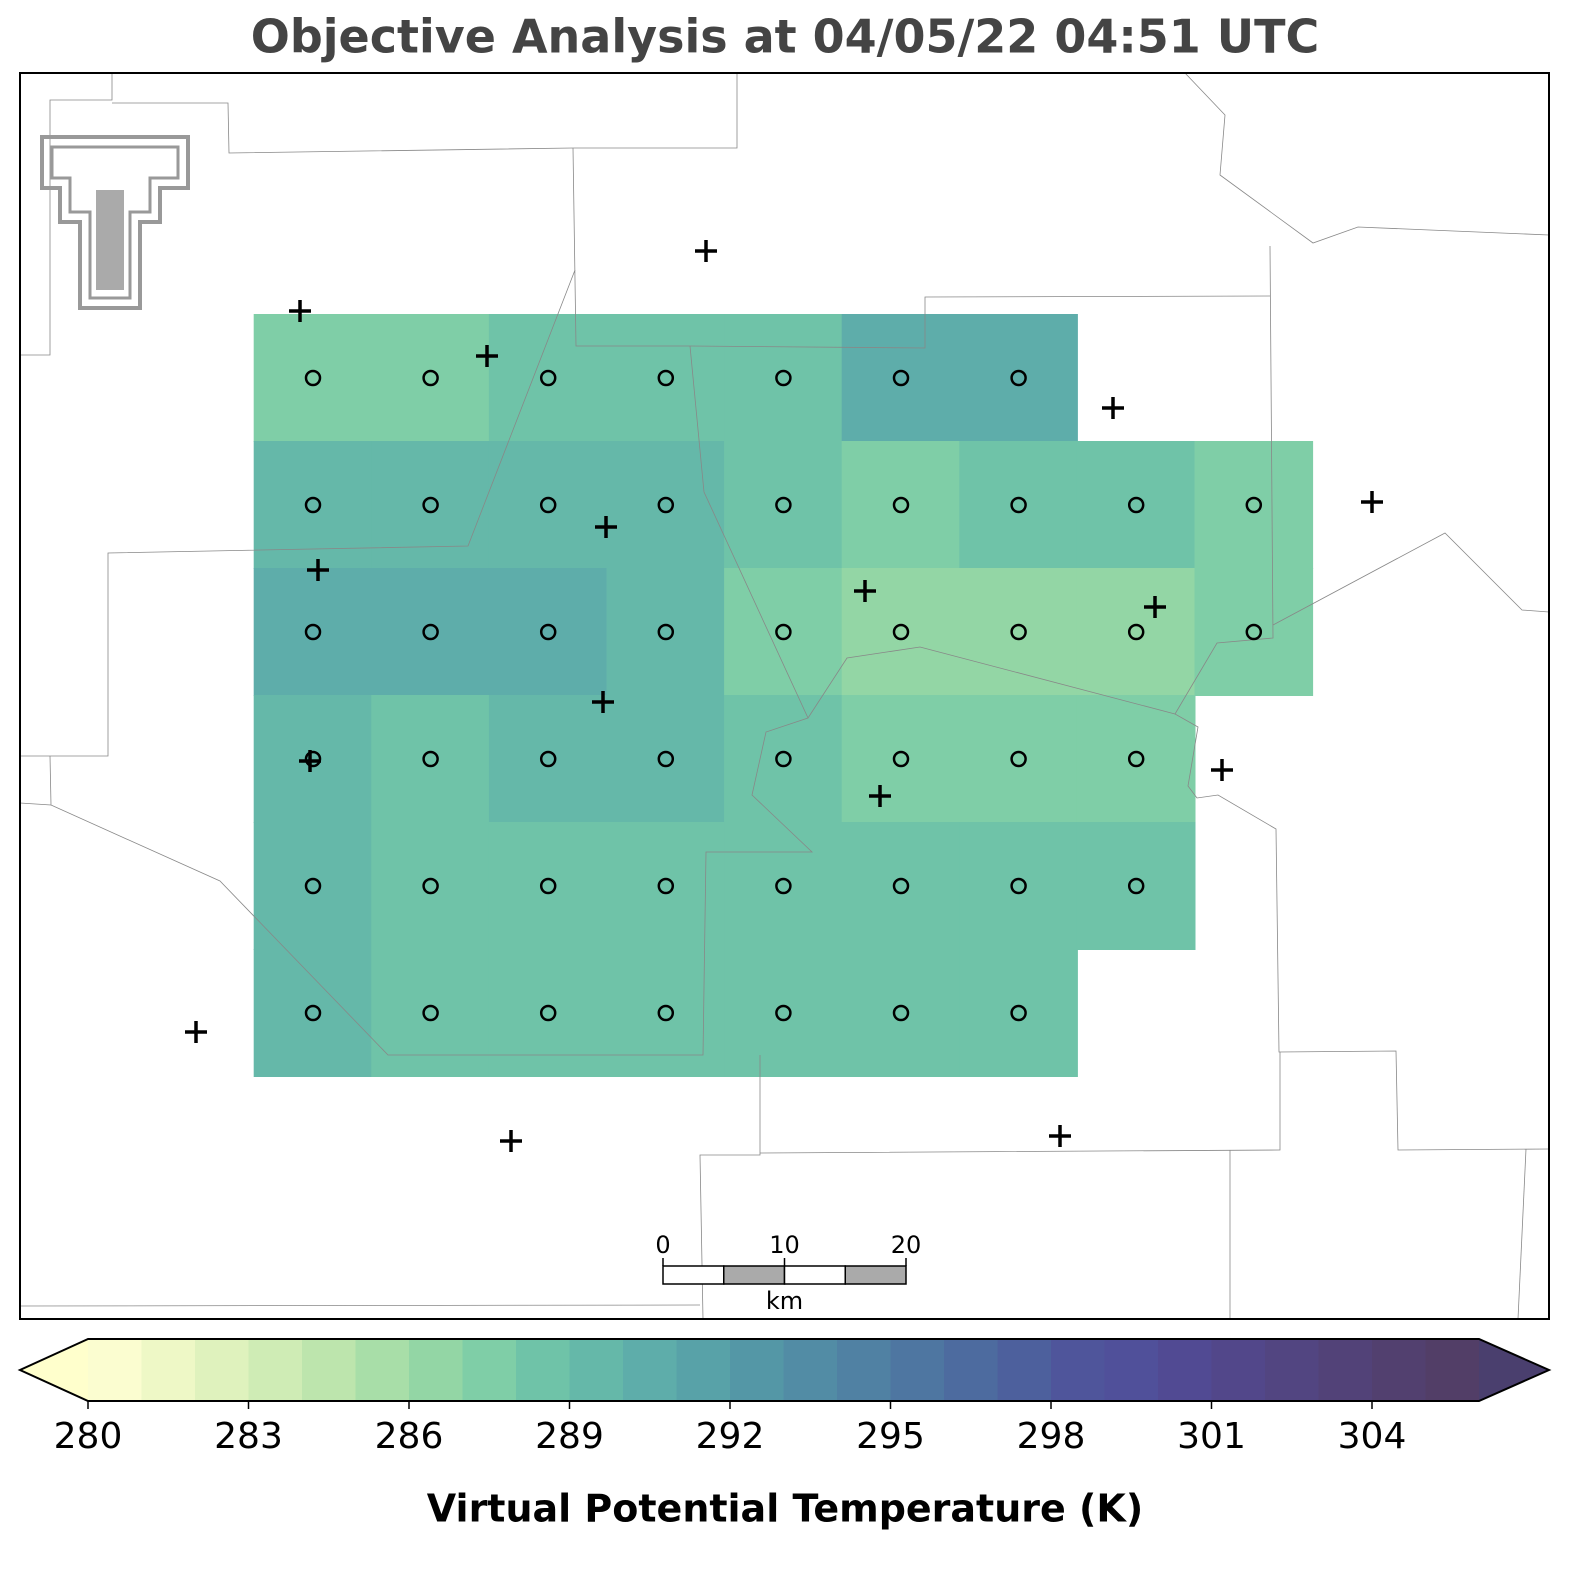  What do you see at coordinates (88, 1436) in the screenshot?
I see `colorbar-tick-label: 280` at bounding box center [88, 1436].